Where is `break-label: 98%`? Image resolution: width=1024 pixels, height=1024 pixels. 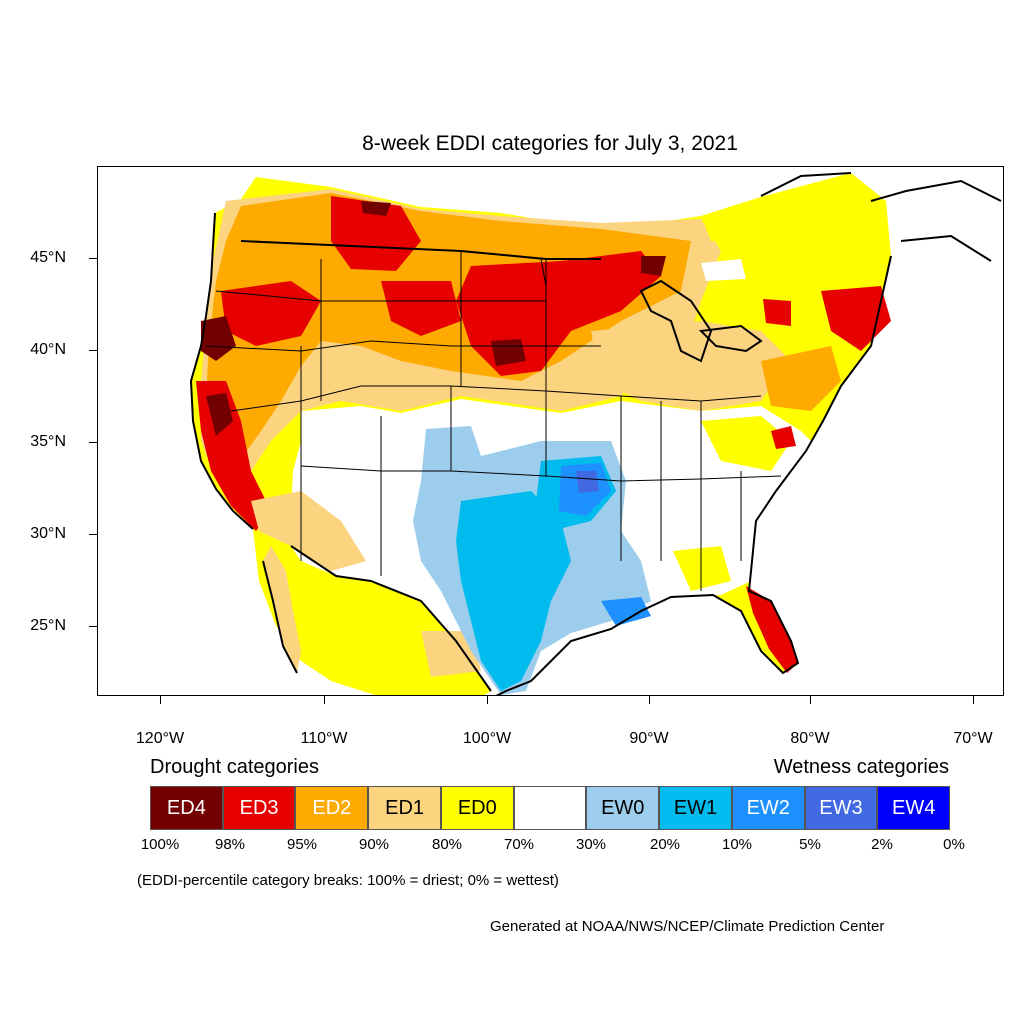 break-label: 98% is located at coordinates (230, 844).